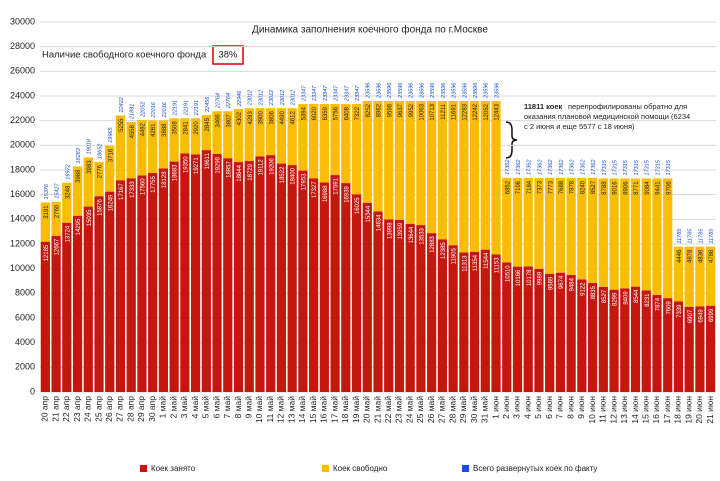 The width and height of the screenshot is (720, 481). What do you see at coordinates (176, 128) in the screenshot?
I see `data-label: 3508` at bounding box center [176, 128].